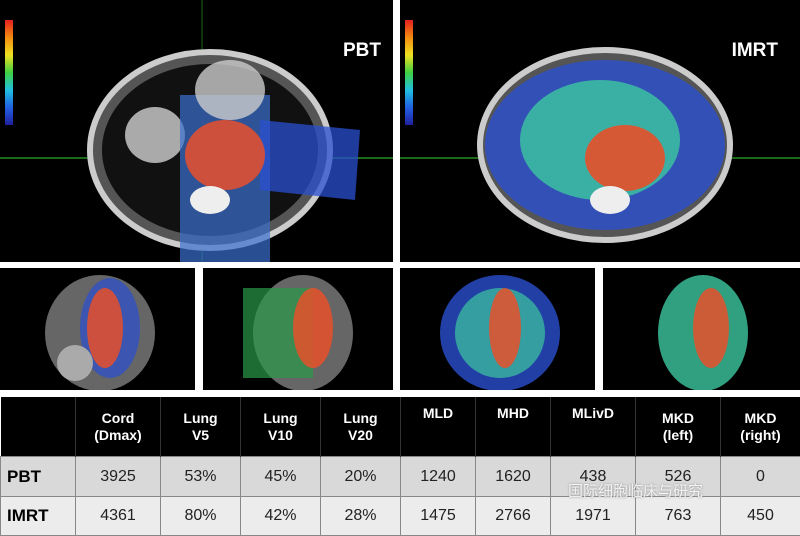  I want to click on table-cell: 20%, so click(361, 477).